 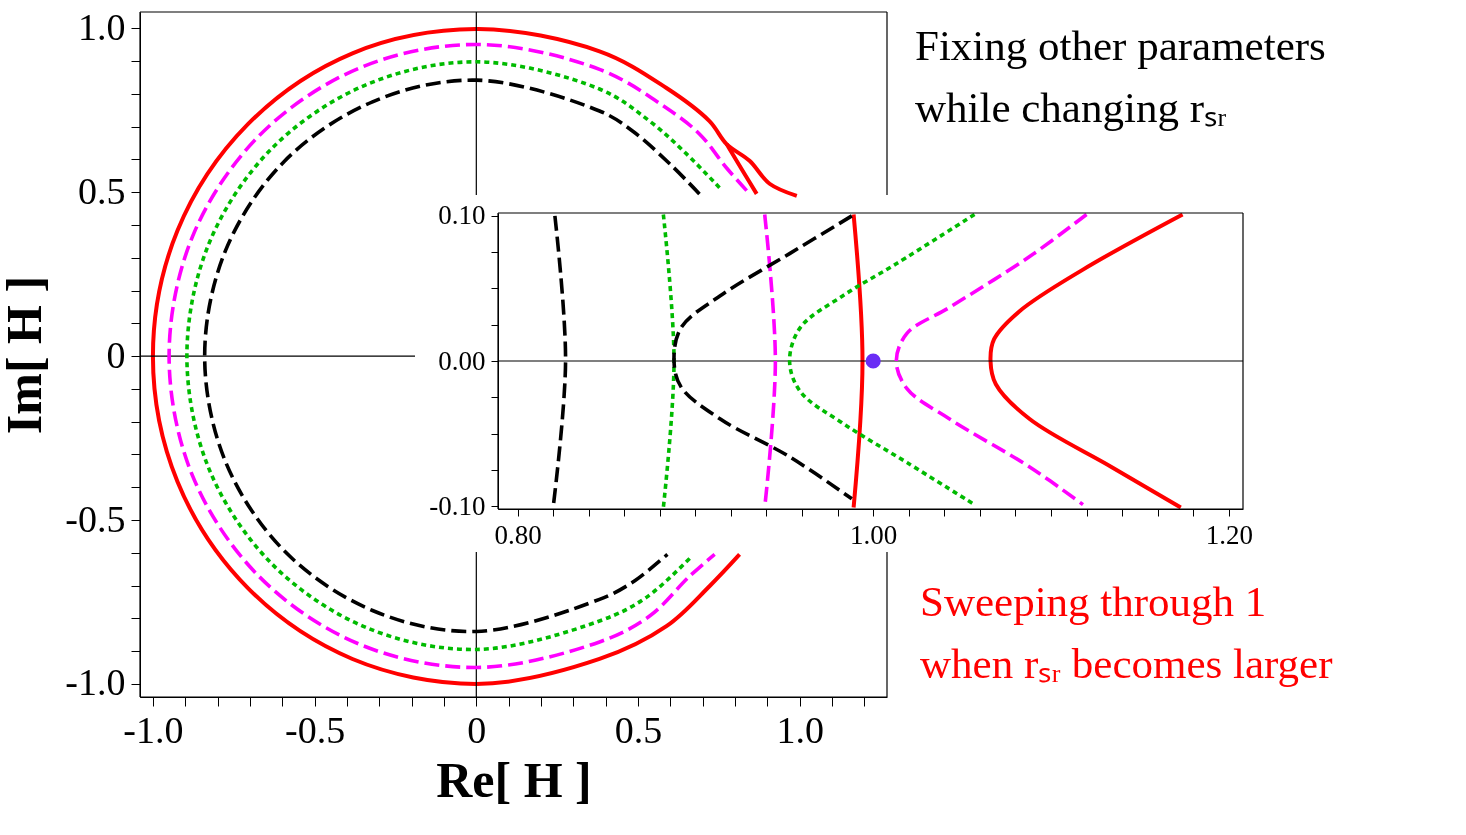 I want to click on y-tick-label: 0.00, so click(x=462, y=360).